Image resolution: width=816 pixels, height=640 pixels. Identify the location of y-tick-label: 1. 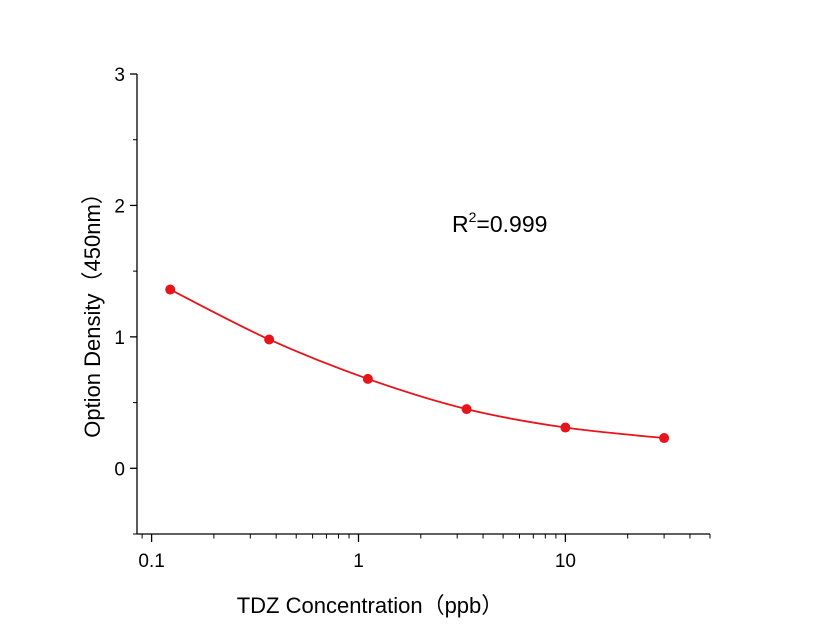
(119, 338).